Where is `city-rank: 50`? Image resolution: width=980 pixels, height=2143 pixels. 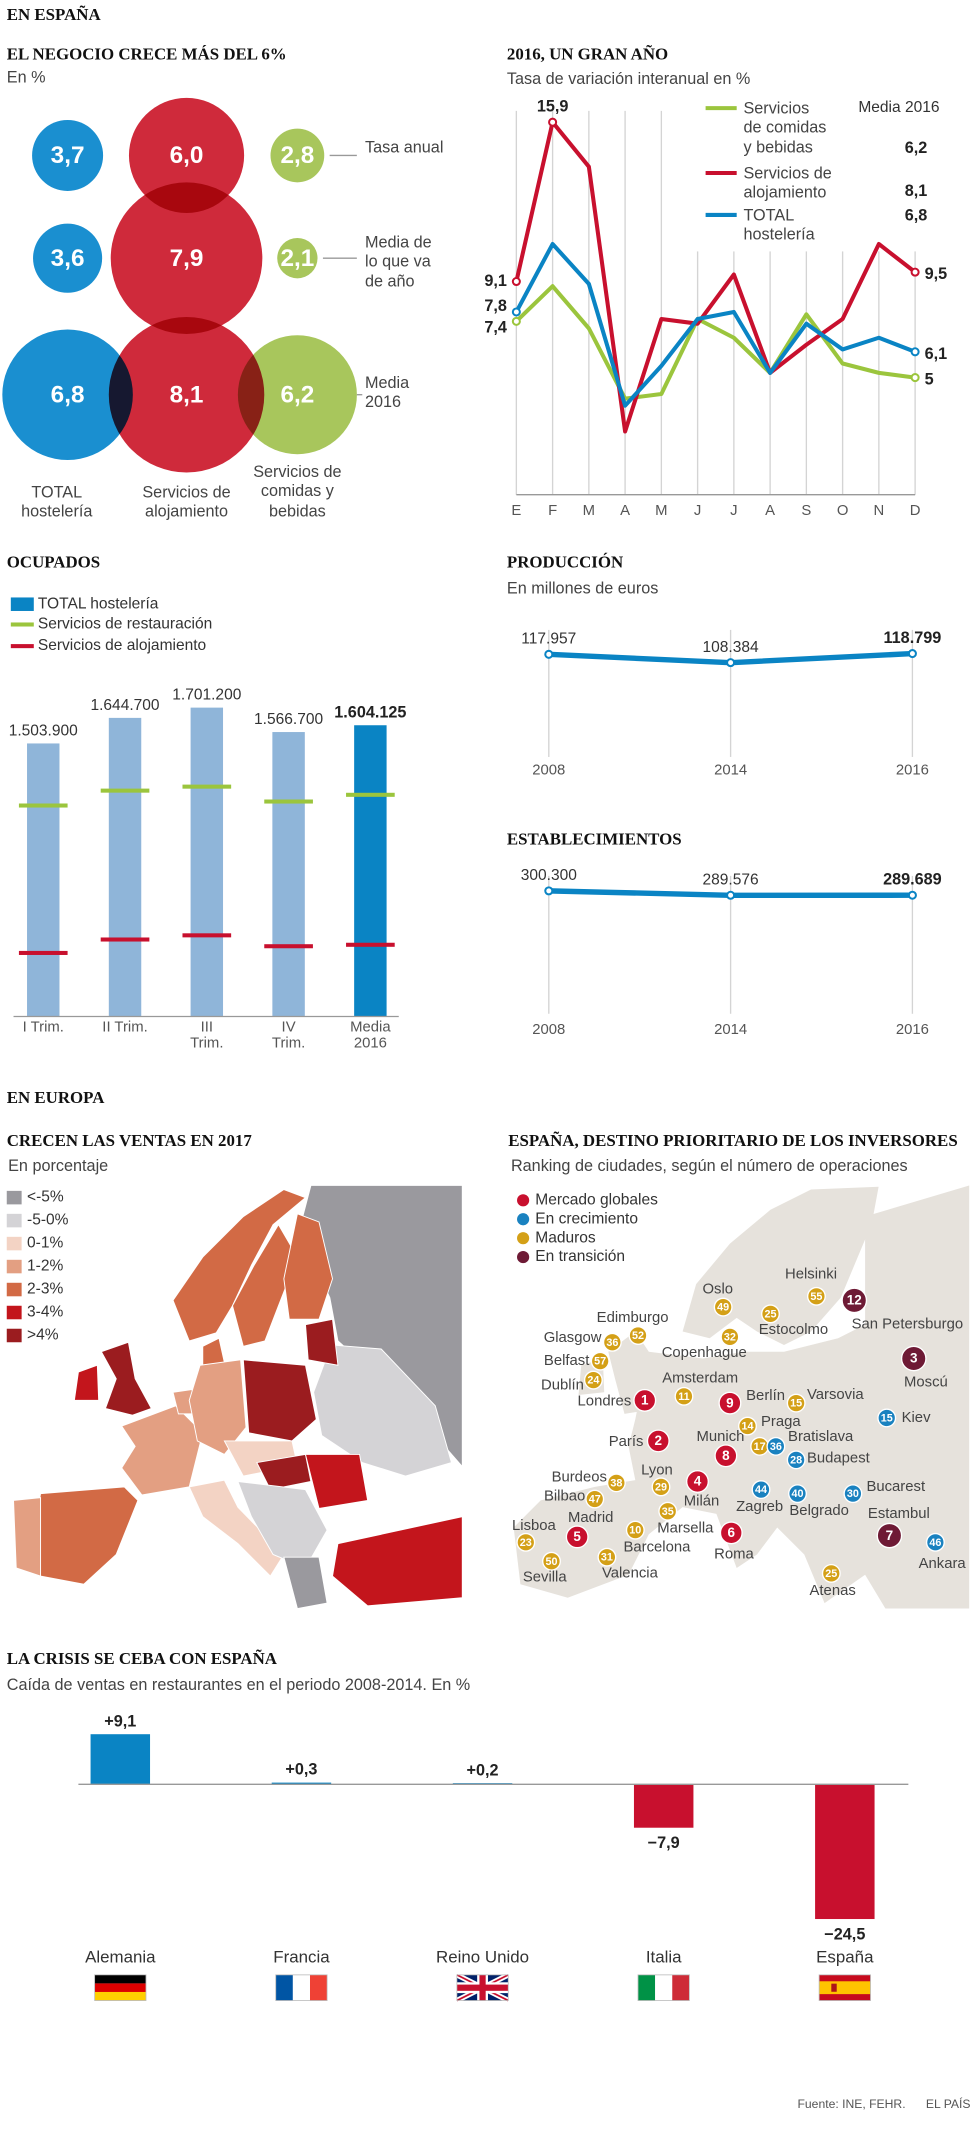
city-rank: 50 is located at coordinates (551, 1562).